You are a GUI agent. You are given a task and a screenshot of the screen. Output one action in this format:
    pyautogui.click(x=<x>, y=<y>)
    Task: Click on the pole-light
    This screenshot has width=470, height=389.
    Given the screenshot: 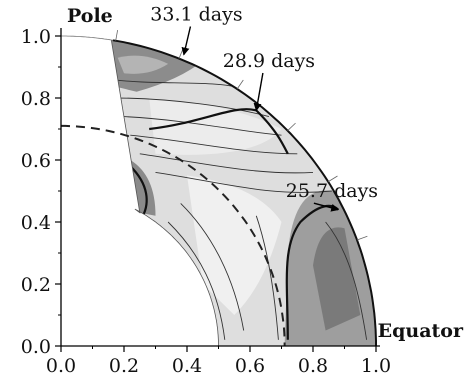 What is the action you would take?
    pyautogui.click(x=143, y=64)
    